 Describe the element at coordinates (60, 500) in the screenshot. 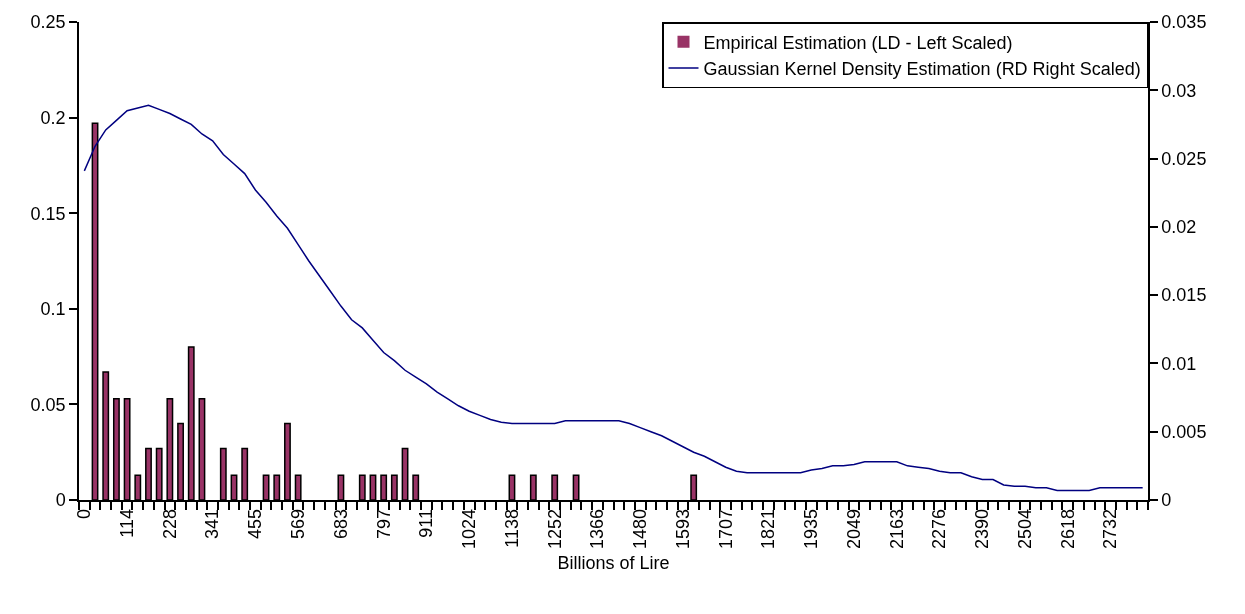

I see `y-tick-label: 0` at that location.